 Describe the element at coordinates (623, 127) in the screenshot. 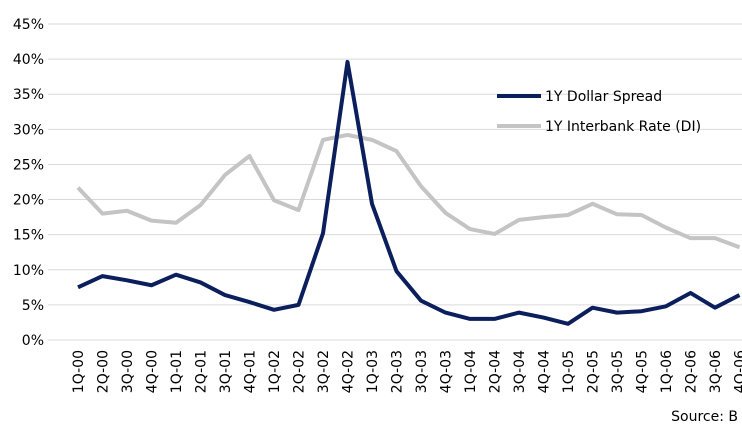

I see `legend-label: 1Y Interbank Rate (DI)` at that location.